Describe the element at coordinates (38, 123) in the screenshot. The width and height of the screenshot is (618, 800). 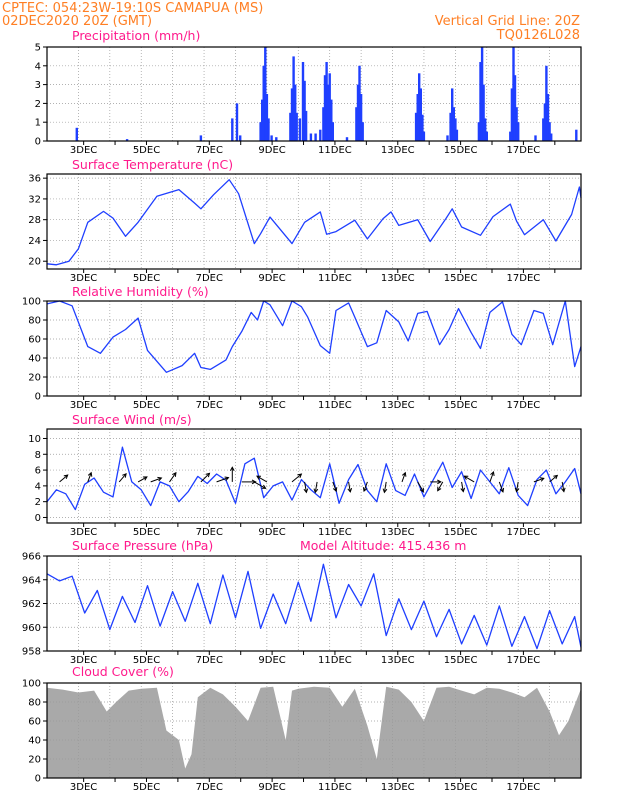
I see `precip-ytick-label: 1` at that location.